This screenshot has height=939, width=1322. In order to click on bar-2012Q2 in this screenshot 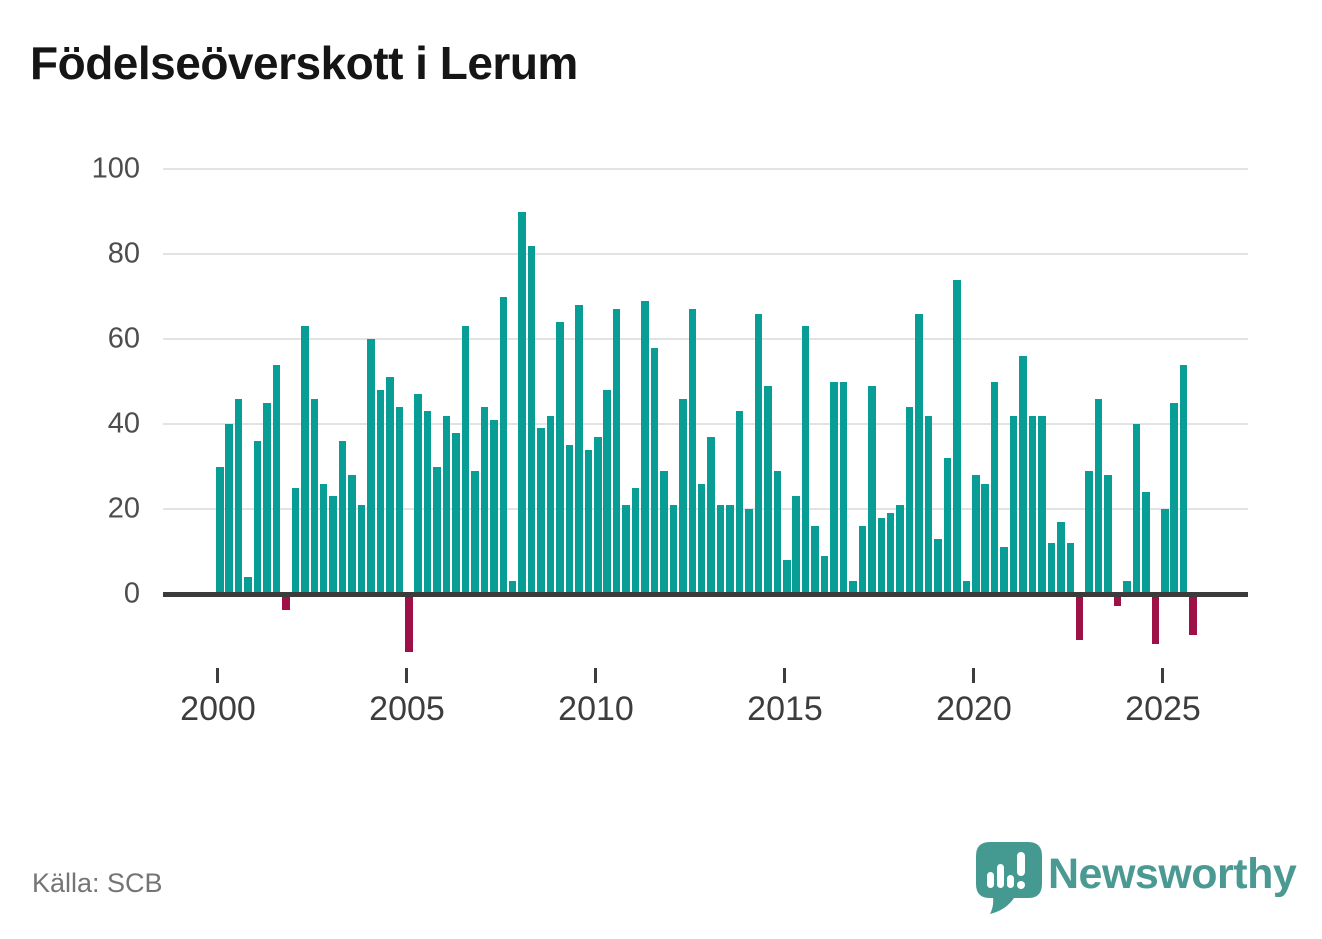, I will do `click(683, 496)`.